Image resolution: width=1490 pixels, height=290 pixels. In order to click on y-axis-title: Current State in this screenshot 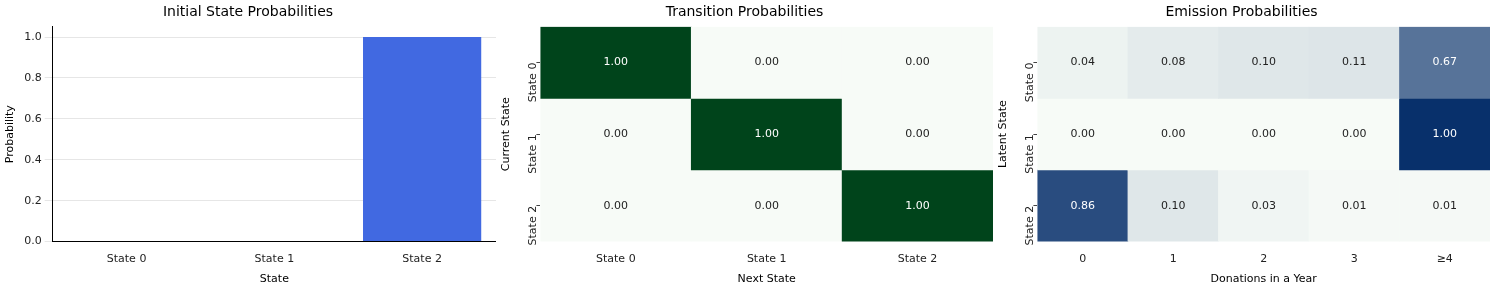, I will do `click(506, 134)`.